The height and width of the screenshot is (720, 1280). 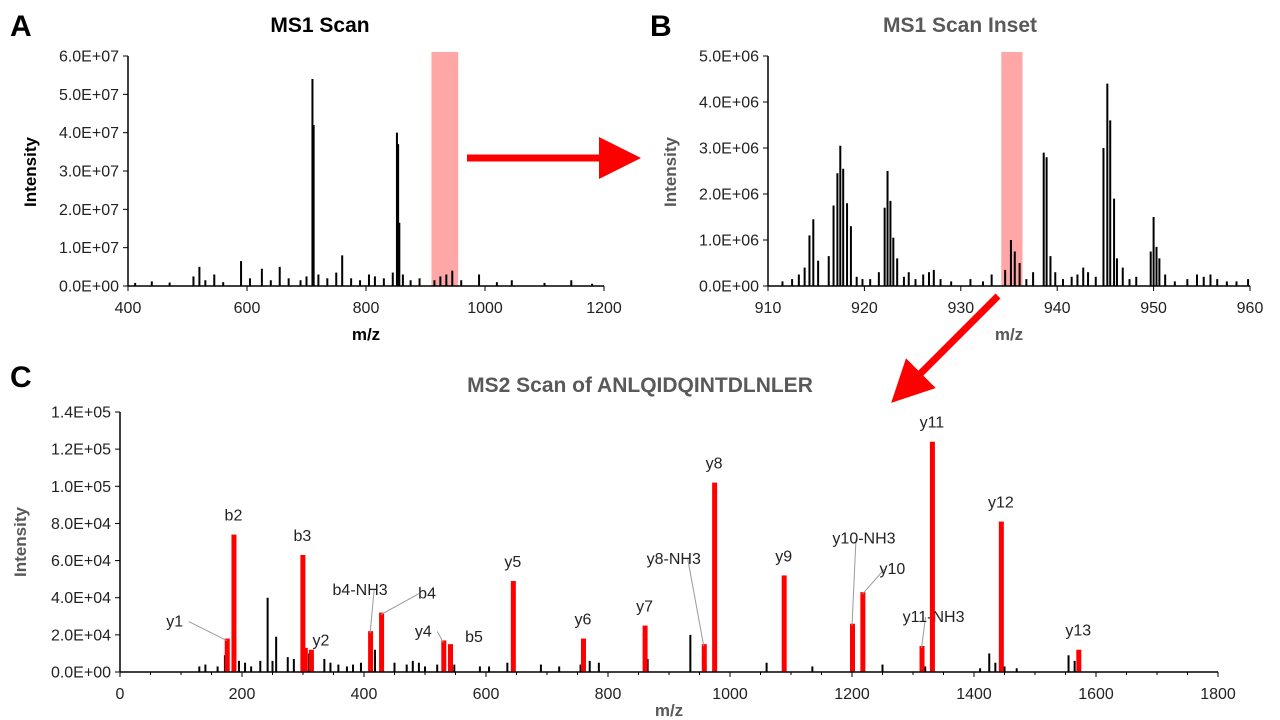 What do you see at coordinates (932, 423) in the screenshot?
I see `peak-label: y11` at bounding box center [932, 423].